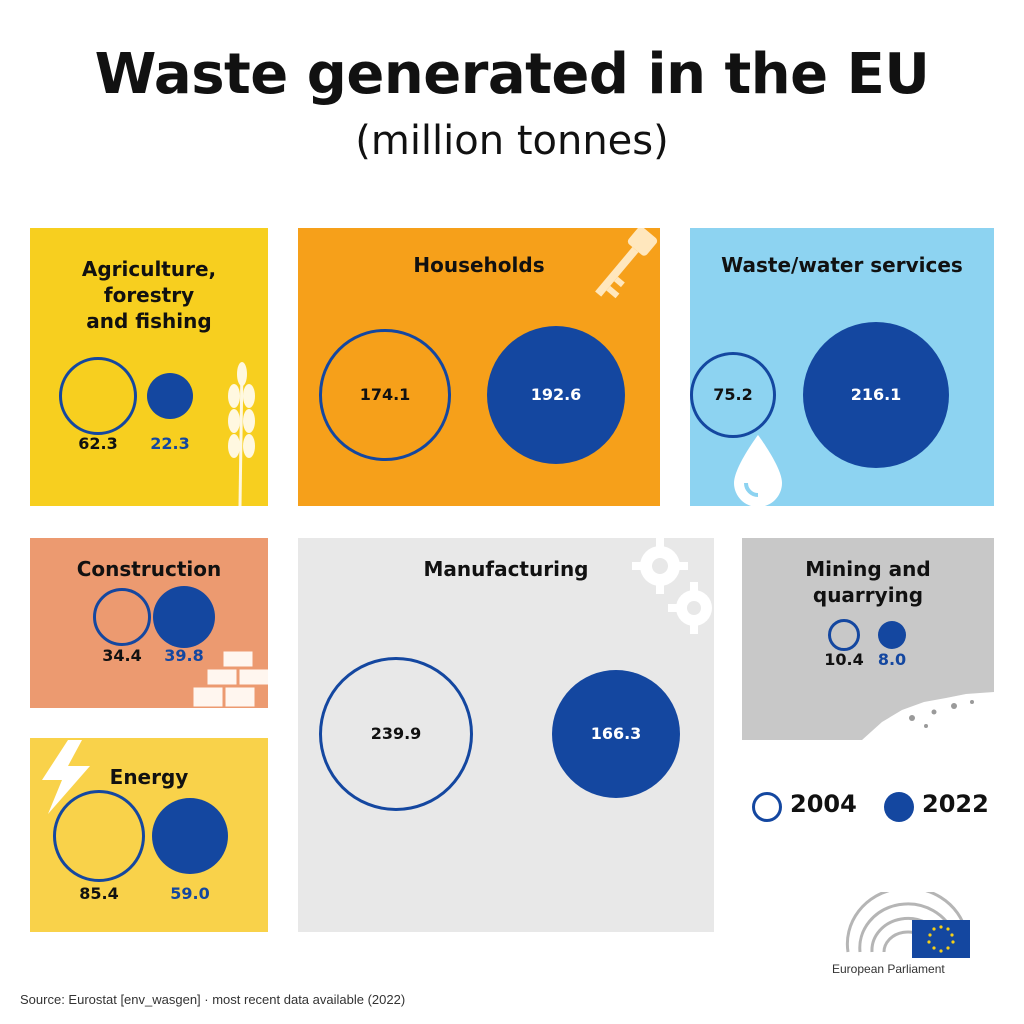 This screenshot has height=1024, width=1024. What do you see at coordinates (767, 807) in the screenshot?
I see `legend-marker-2004` at bounding box center [767, 807].